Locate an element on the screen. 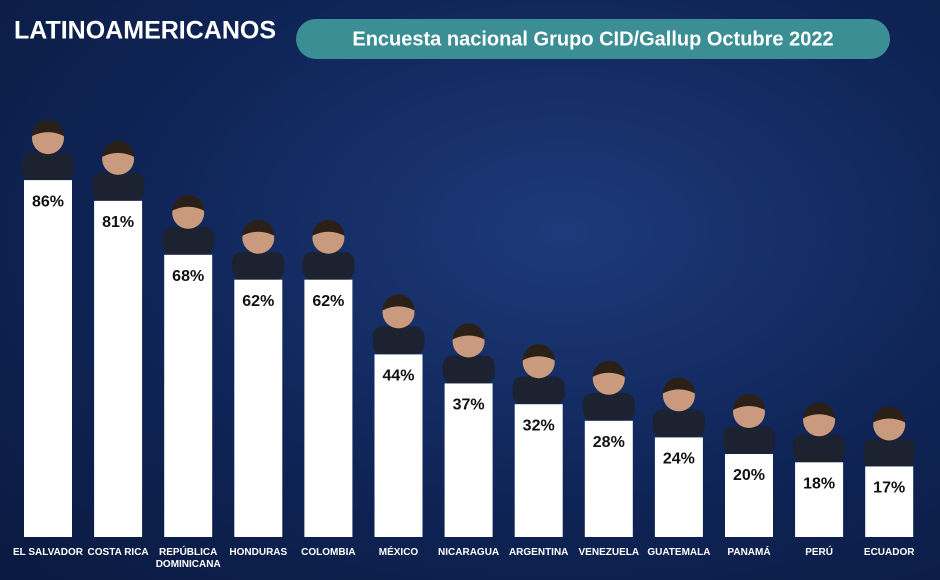 This screenshot has height=580, width=940. x-tick-label: VENEZUELA is located at coordinates (609, 552).